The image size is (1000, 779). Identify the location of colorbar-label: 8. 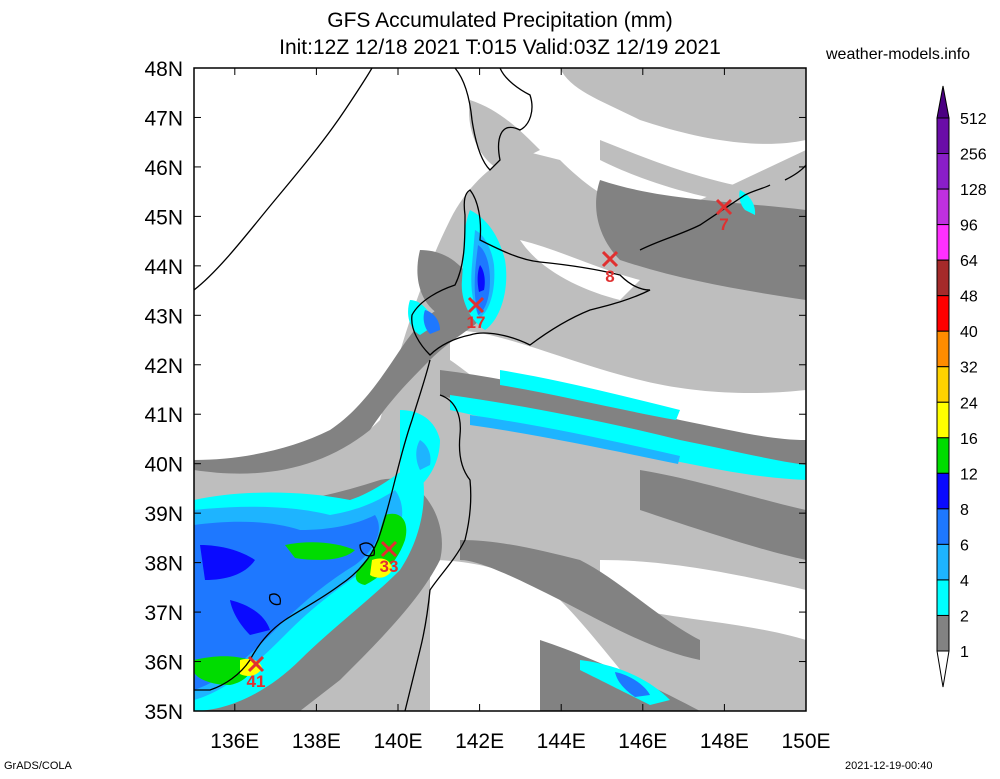
(964, 510).